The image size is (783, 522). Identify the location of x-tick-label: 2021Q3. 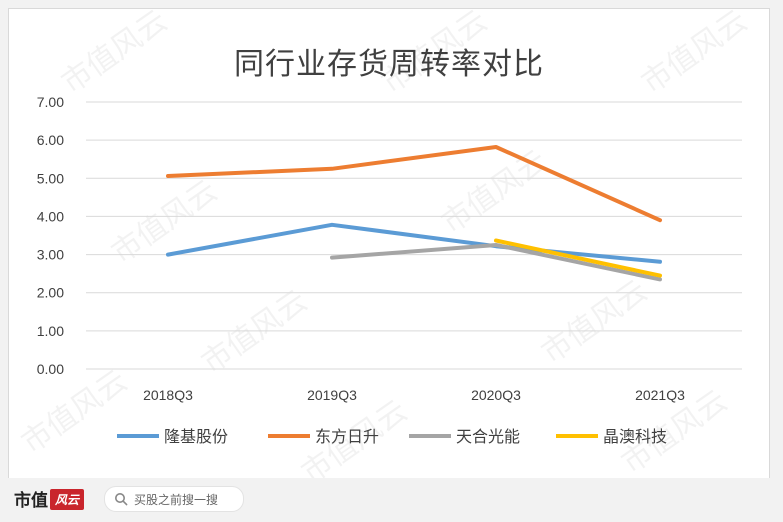
(660, 395).